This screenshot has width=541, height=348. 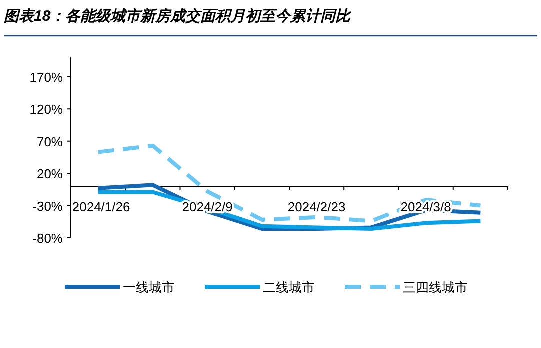 I want to click on legend-label: 三四线城市, so click(x=435, y=287).